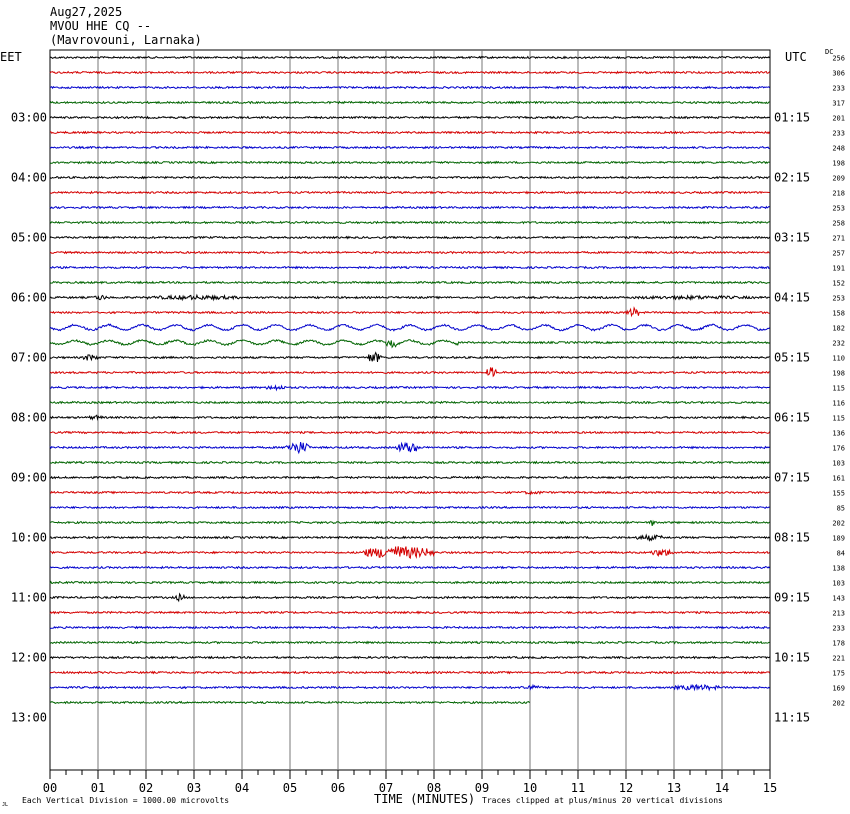  What do you see at coordinates (838, 239) in the screenshot?
I see `dc-offset-value: 271` at bounding box center [838, 239].